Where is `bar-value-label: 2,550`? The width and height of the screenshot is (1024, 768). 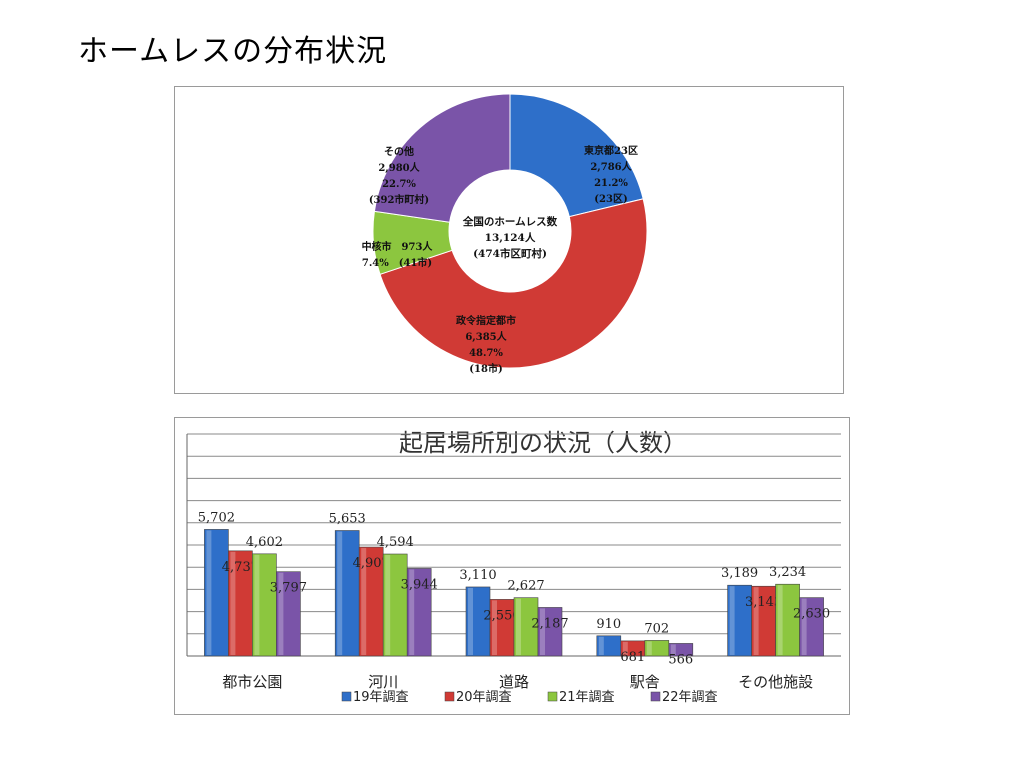
bar-value-label: 2,550 is located at coordinates (501, 615).